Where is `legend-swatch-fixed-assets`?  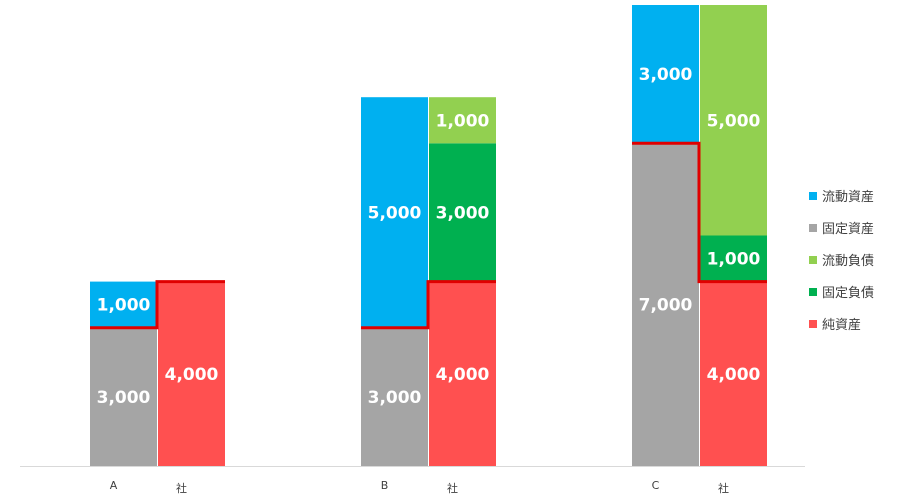 legend-swatch-fixed-assets is located at coordinates (813, 228).